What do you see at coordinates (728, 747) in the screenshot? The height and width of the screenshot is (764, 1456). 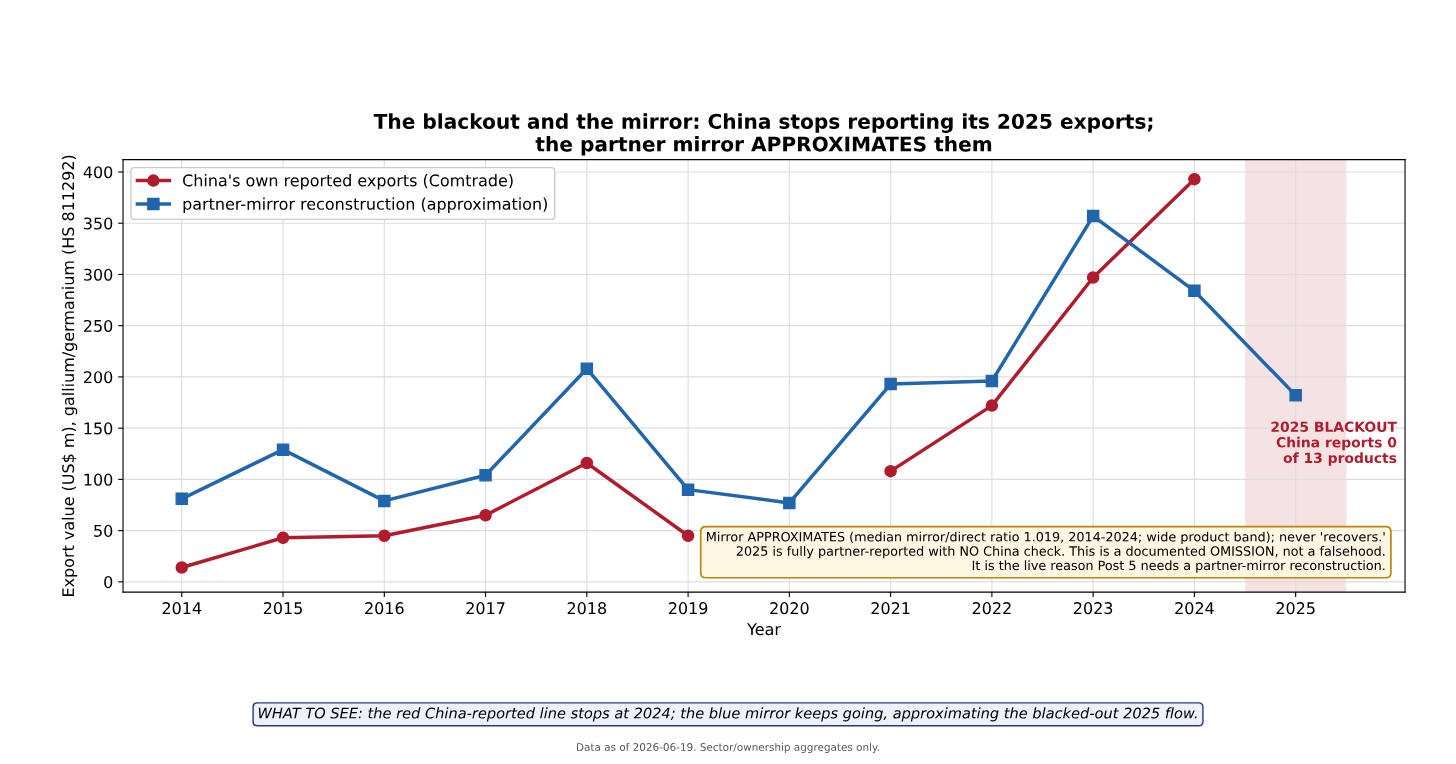 I see `text: Data as of 2026-06-19. Sector/ownership aggregates only.` at bounding box center [728, 747].